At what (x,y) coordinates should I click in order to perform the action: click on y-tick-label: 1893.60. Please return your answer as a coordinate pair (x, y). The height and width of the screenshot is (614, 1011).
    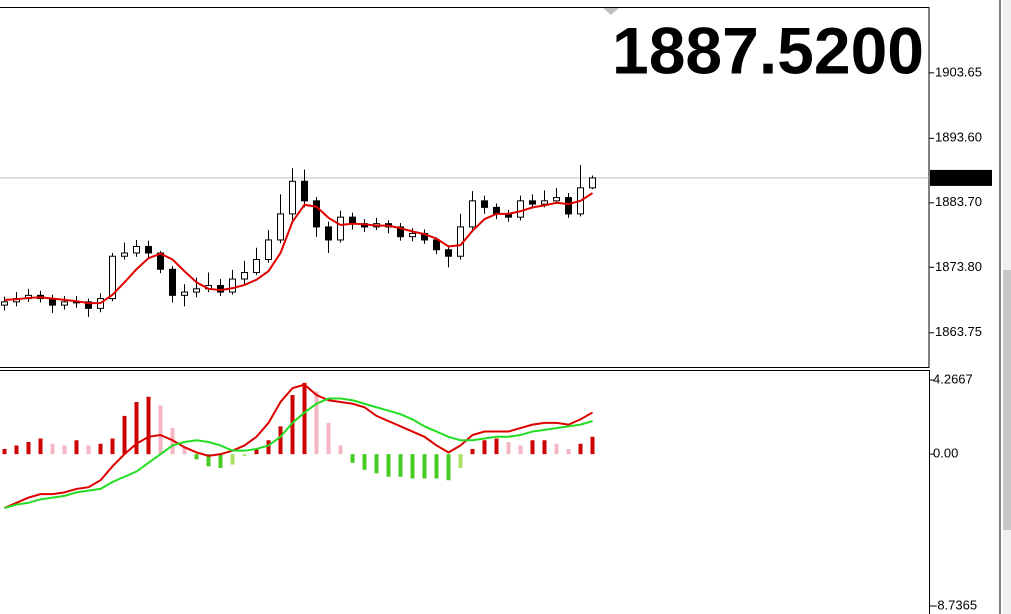
    Looking at the image, I should click on (958, 137).